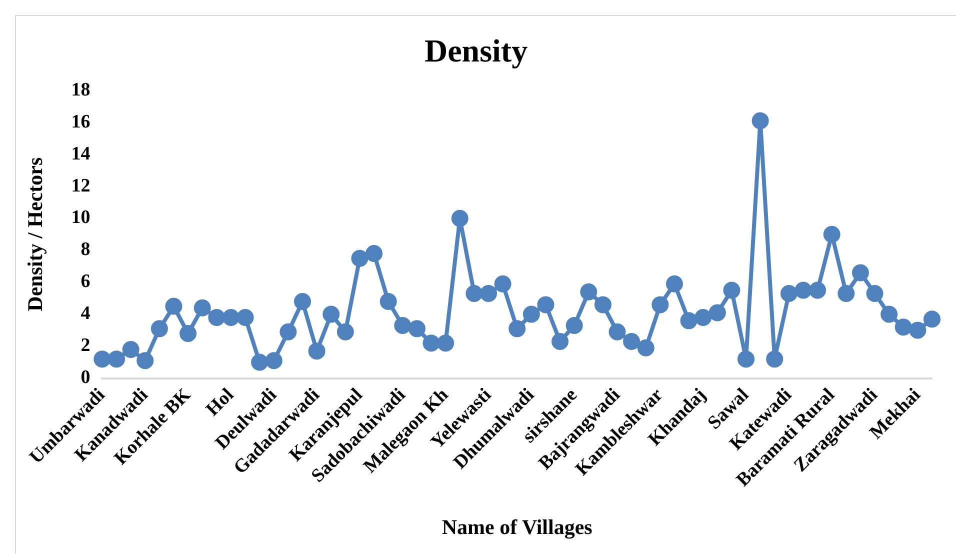 The height and width of the screenshot is (555, 957). Describe the element at coordinates (80, 121) in the screenshot. I see `y-tick-label: 16` at that location.